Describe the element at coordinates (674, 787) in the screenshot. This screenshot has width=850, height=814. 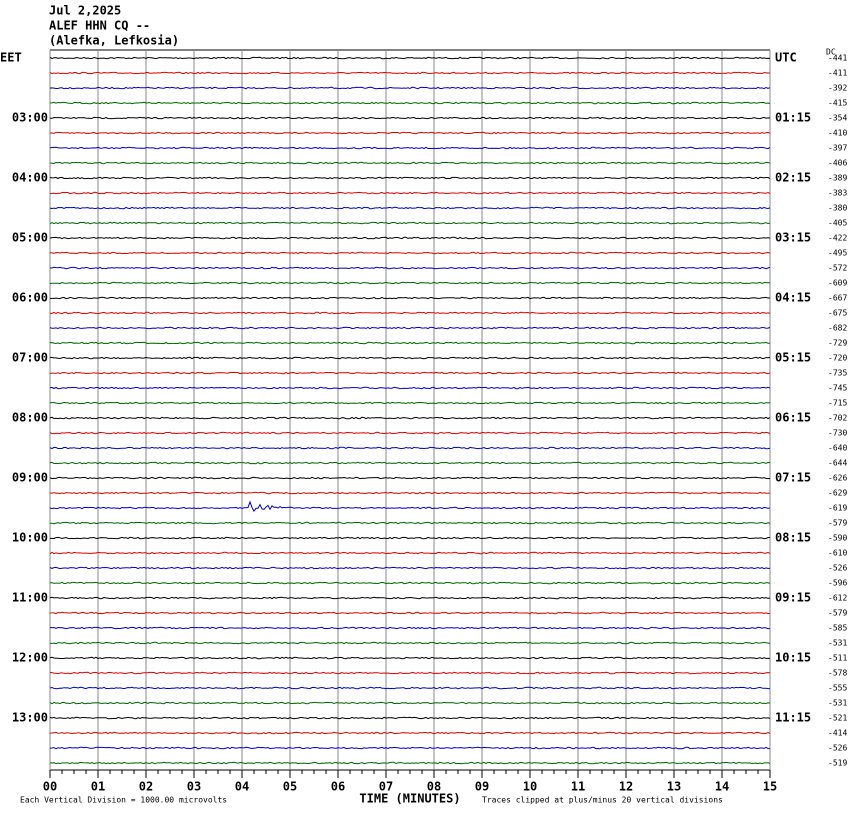
I see `x-tick-label: 13` at that location.